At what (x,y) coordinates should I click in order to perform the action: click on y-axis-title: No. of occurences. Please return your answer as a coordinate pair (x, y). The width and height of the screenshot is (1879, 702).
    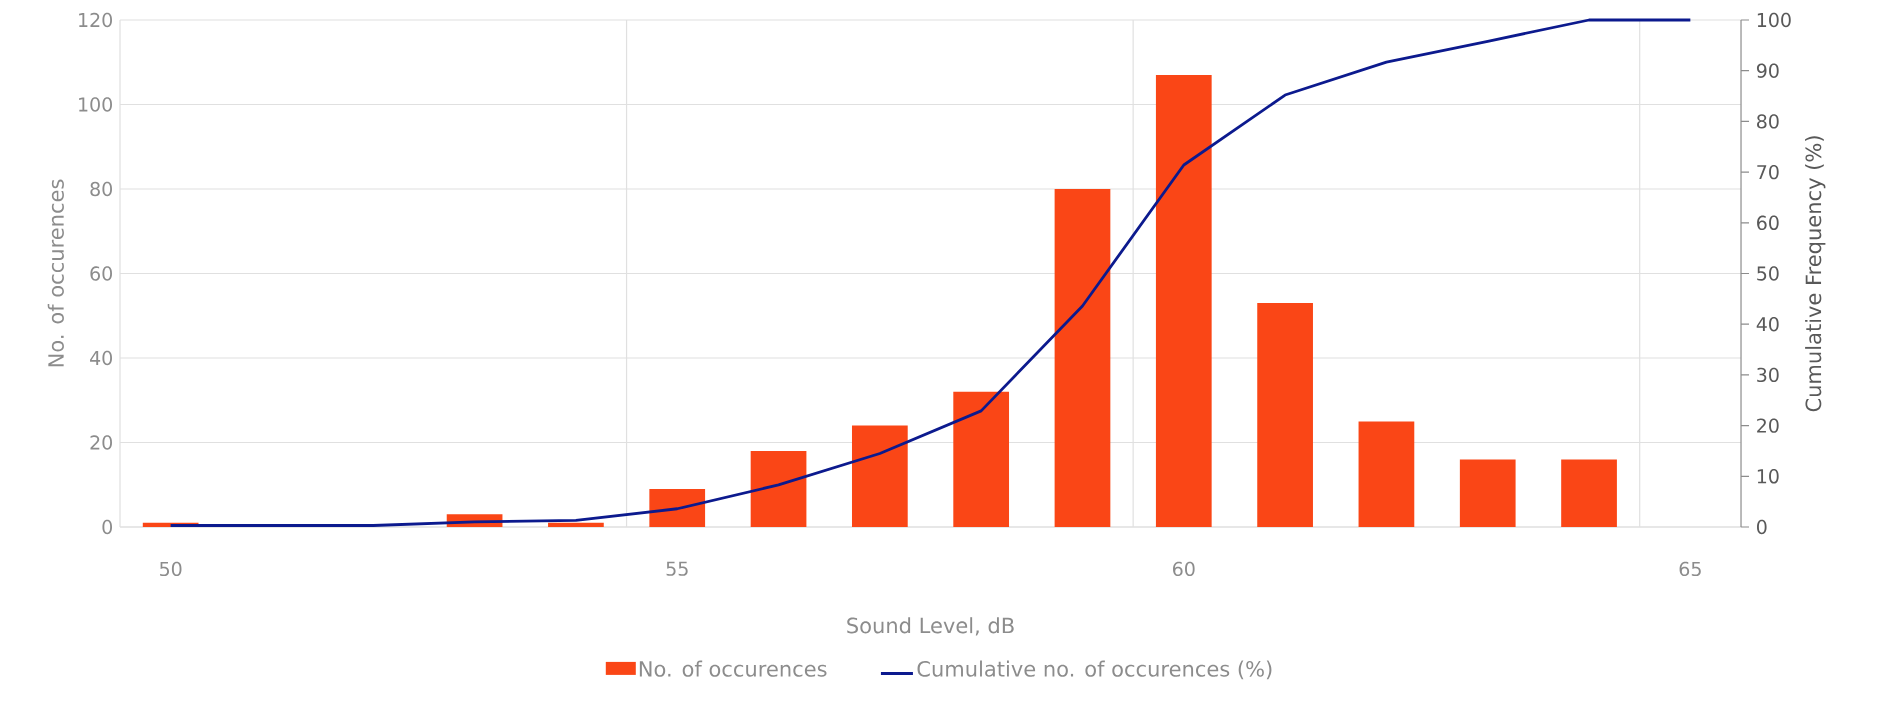
    Looking at the image, I should click on (55, 273).